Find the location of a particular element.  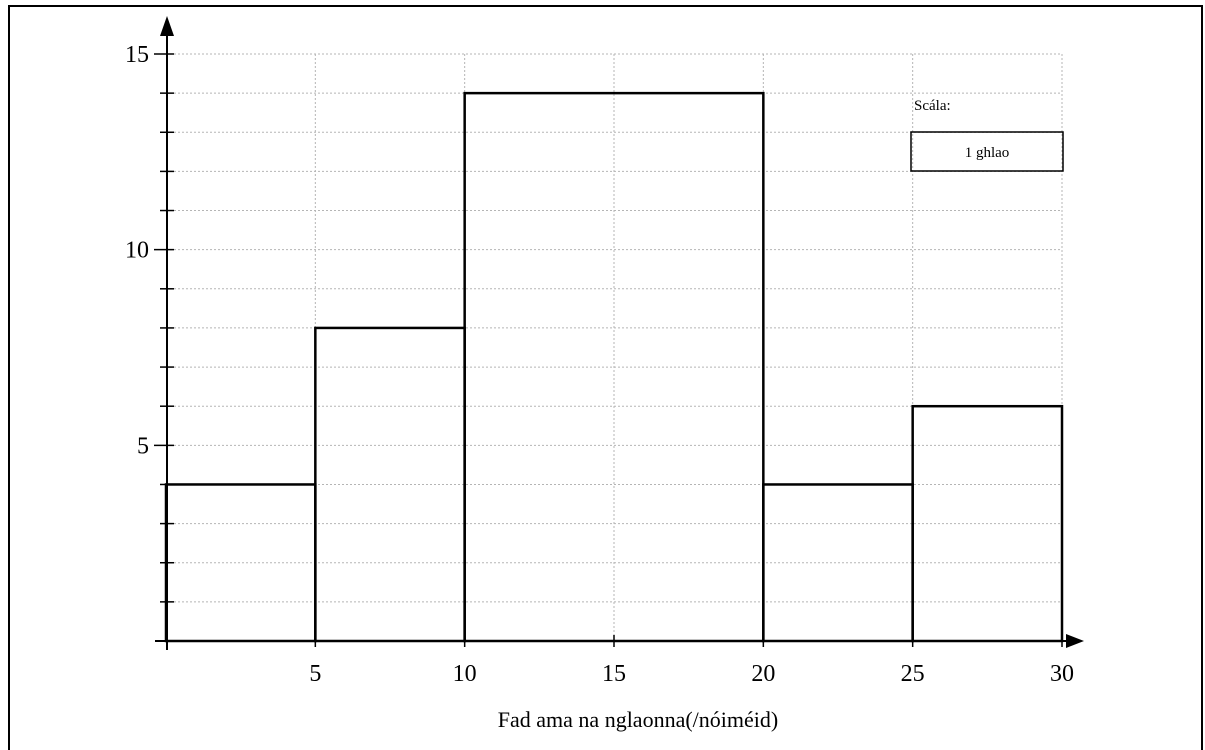

x-tick-label: 15 is located at coordinates (614, 674).